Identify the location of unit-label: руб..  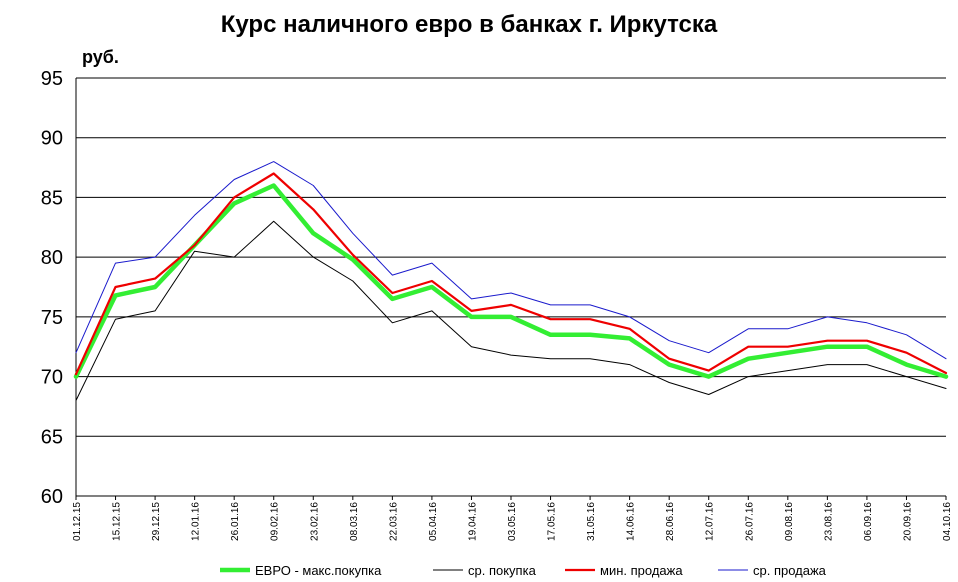
(100, 57).